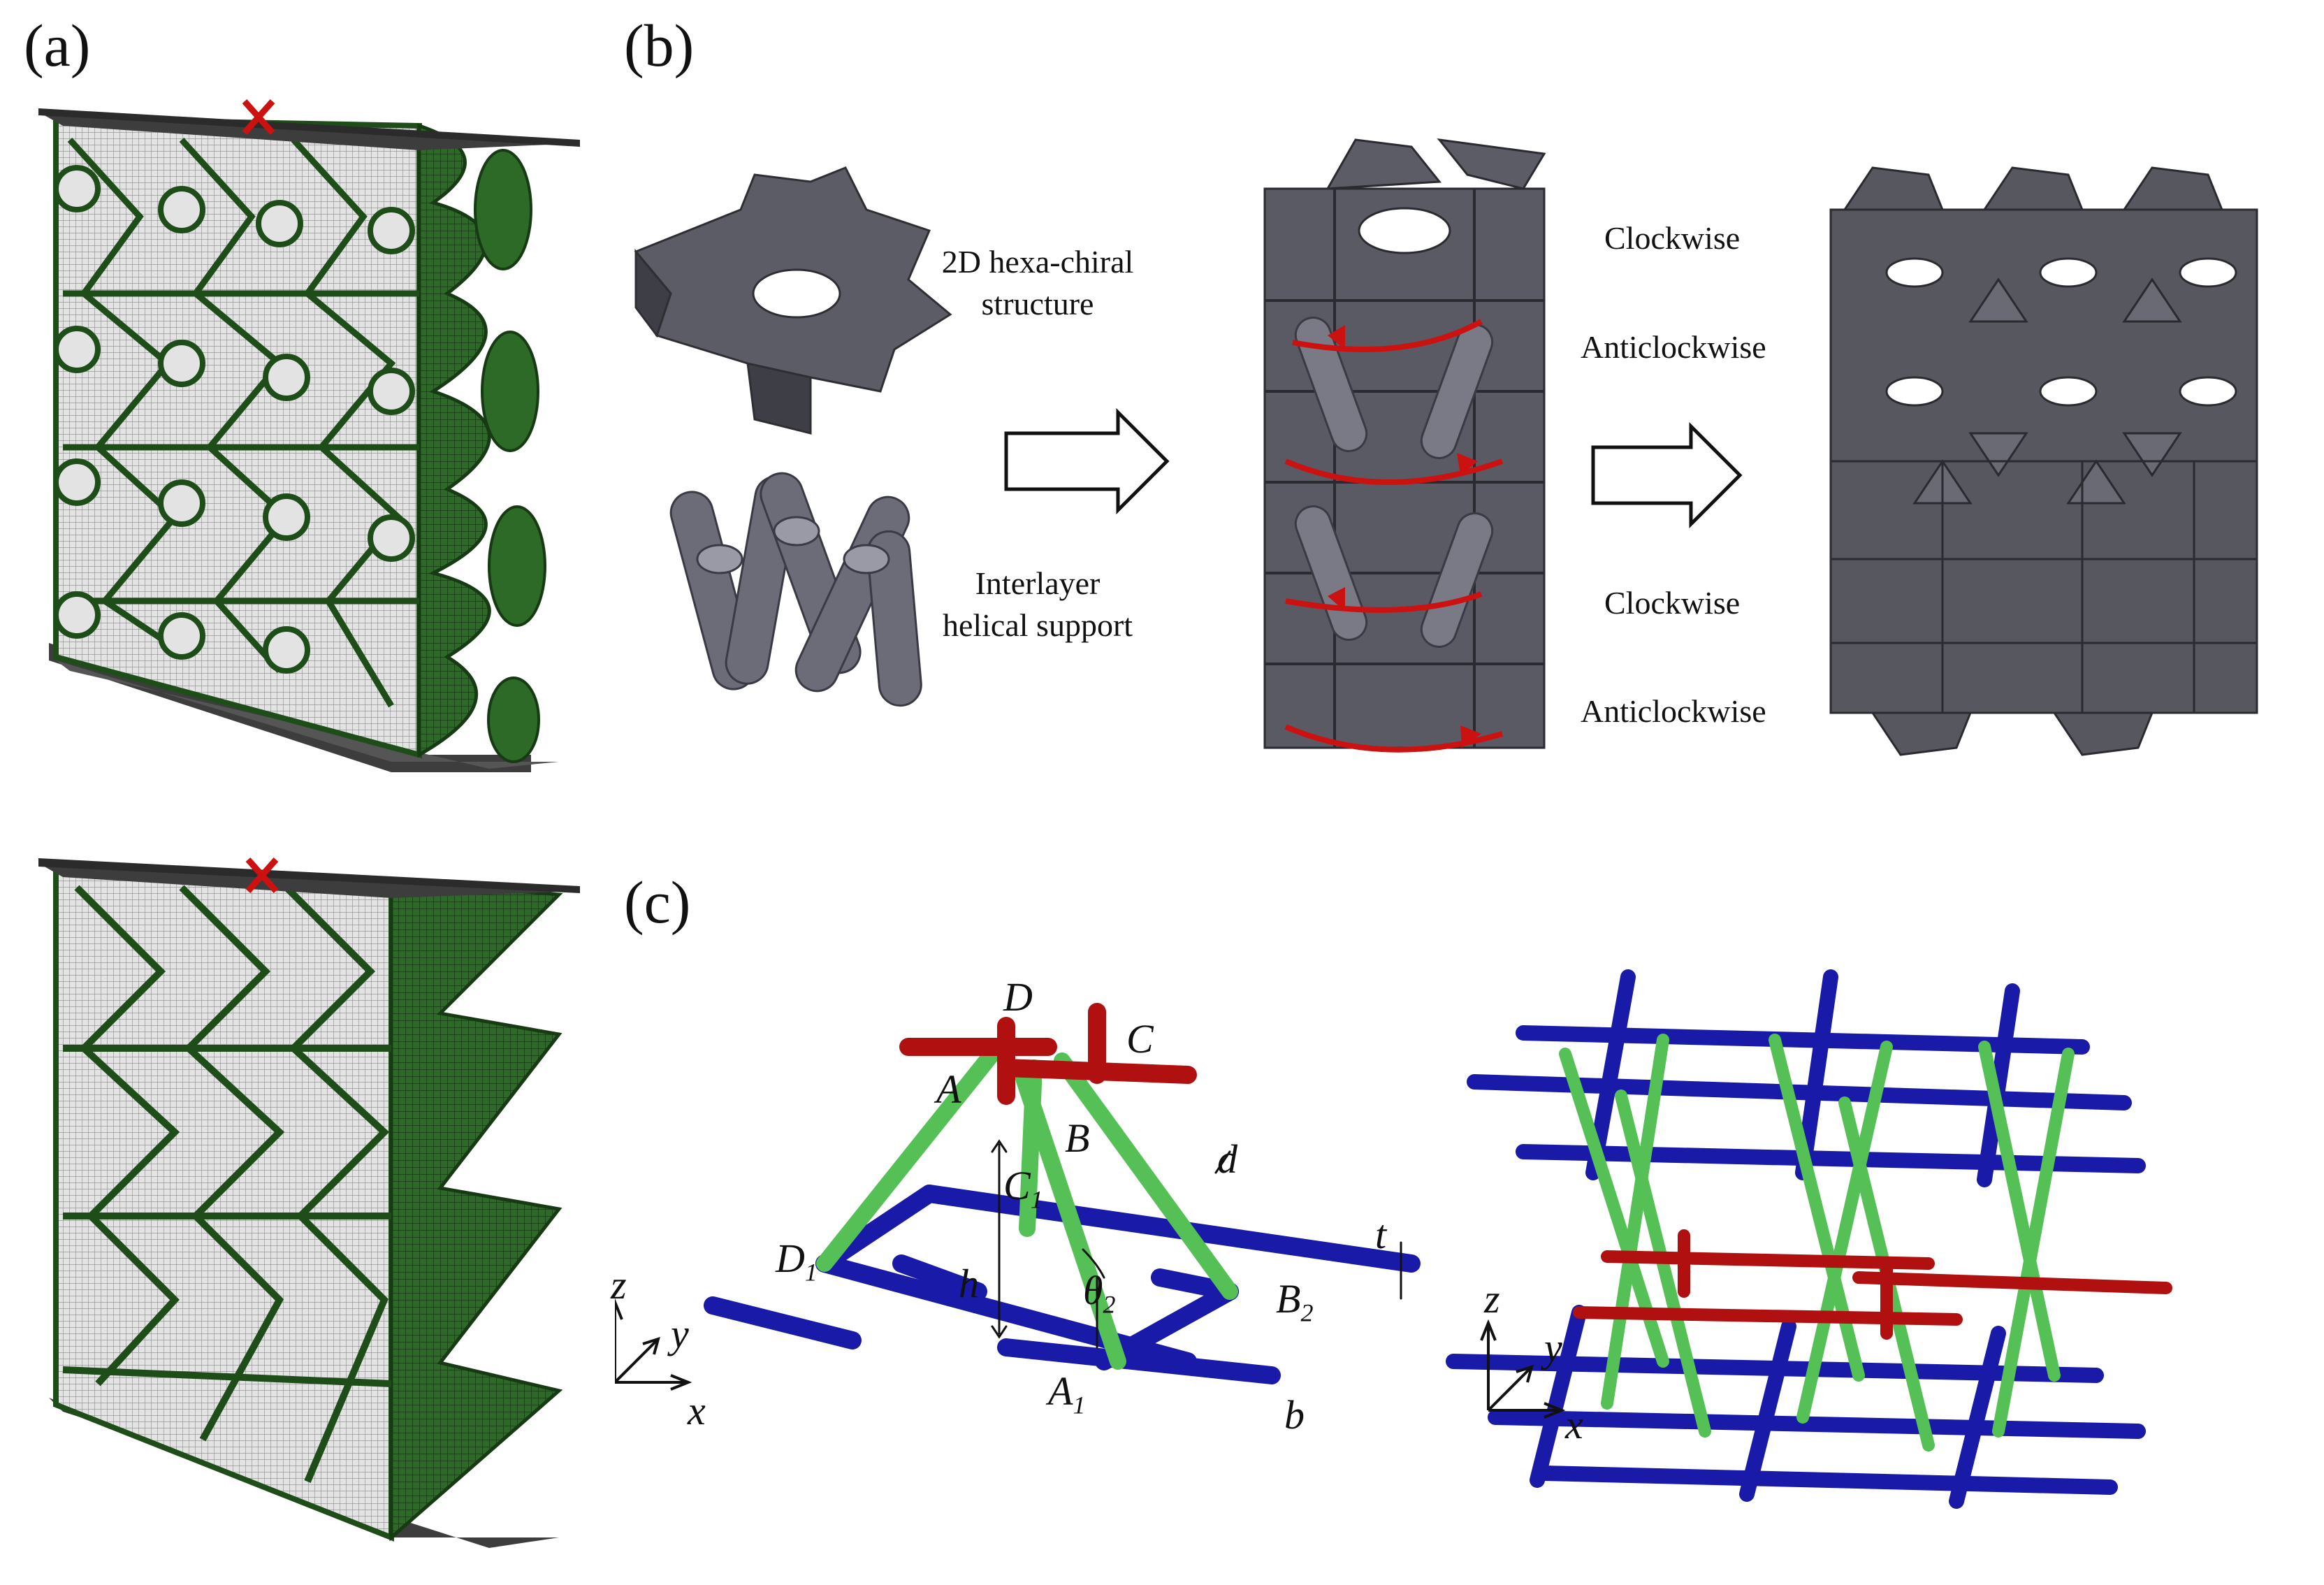  Describe the element at coordinates (2043, 461) in the screenshot. I see `assembled-chiral-block` at that location.